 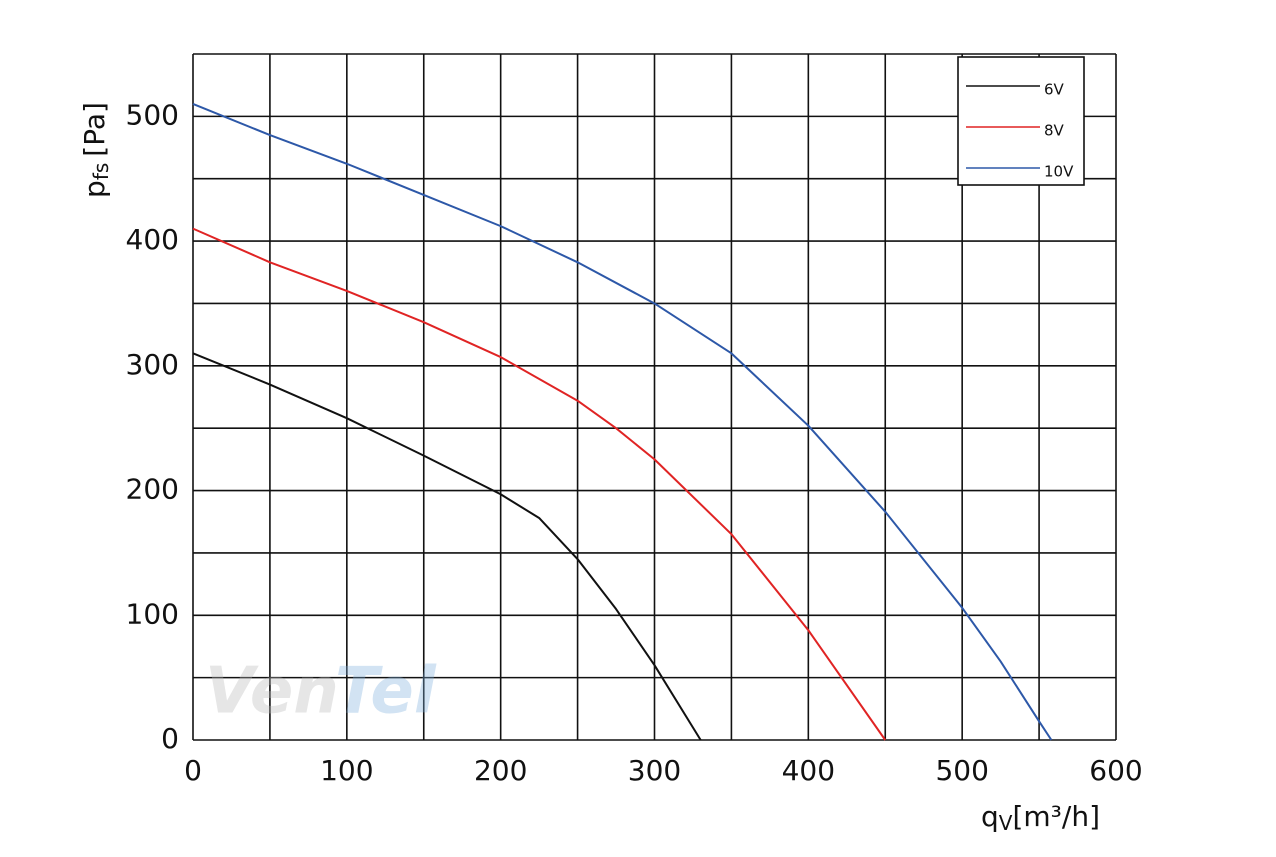 What do you see at coordinates (1021, 121) in the screenshot?
I see `legend-box` at bounding box center [1021, 121].